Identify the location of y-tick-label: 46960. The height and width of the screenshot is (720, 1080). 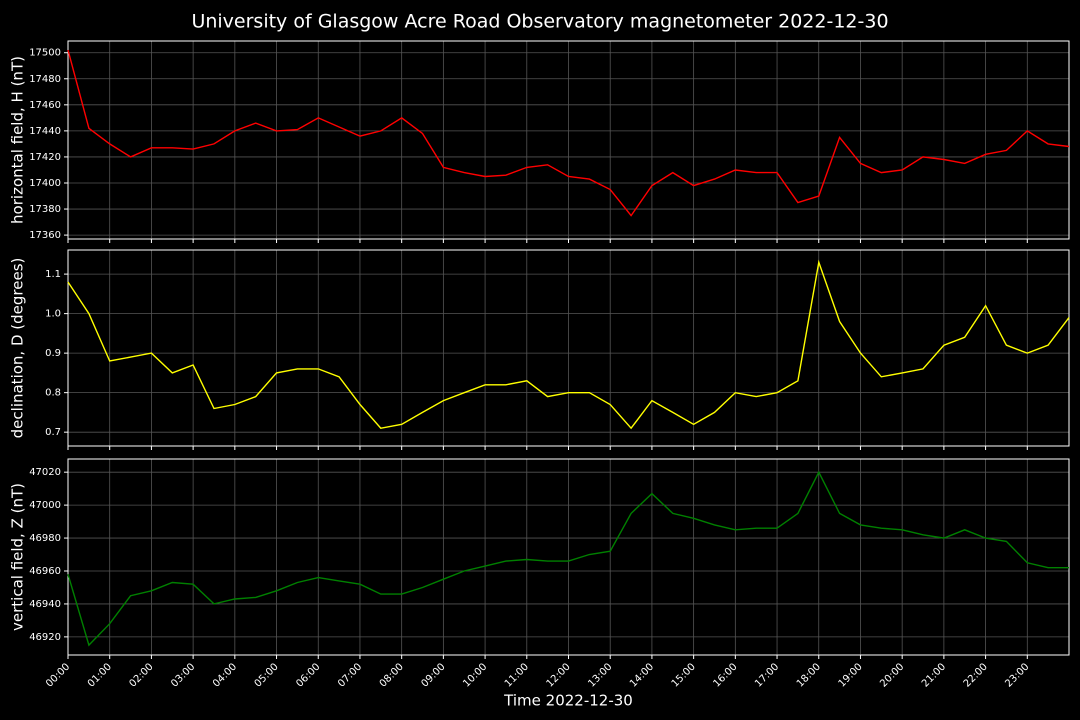
(45, 571).